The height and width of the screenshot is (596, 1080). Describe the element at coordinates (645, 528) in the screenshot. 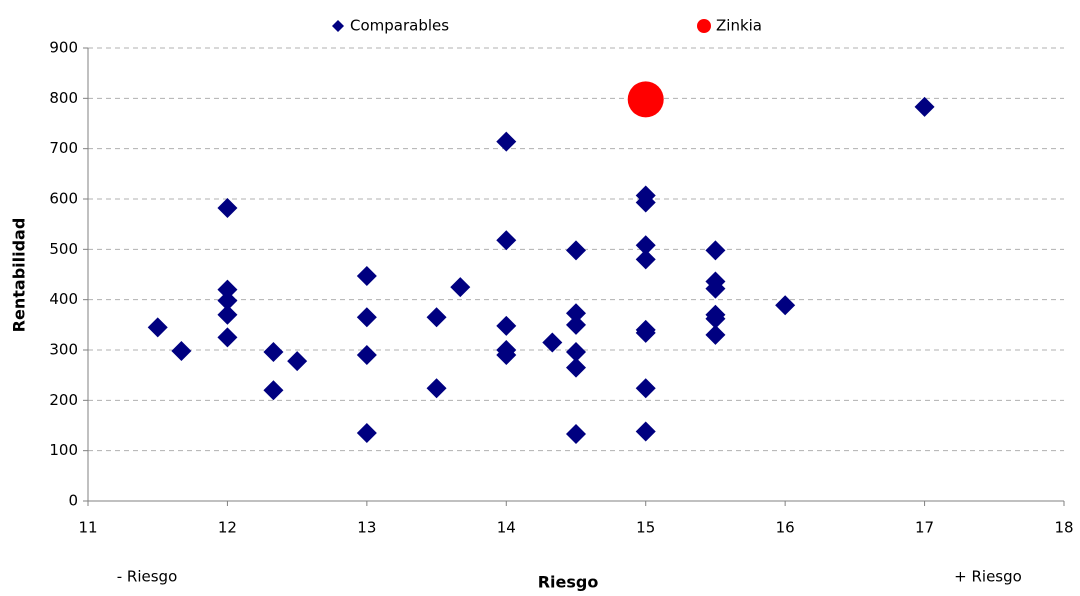

I see `x-tick-label: 15` at that location.